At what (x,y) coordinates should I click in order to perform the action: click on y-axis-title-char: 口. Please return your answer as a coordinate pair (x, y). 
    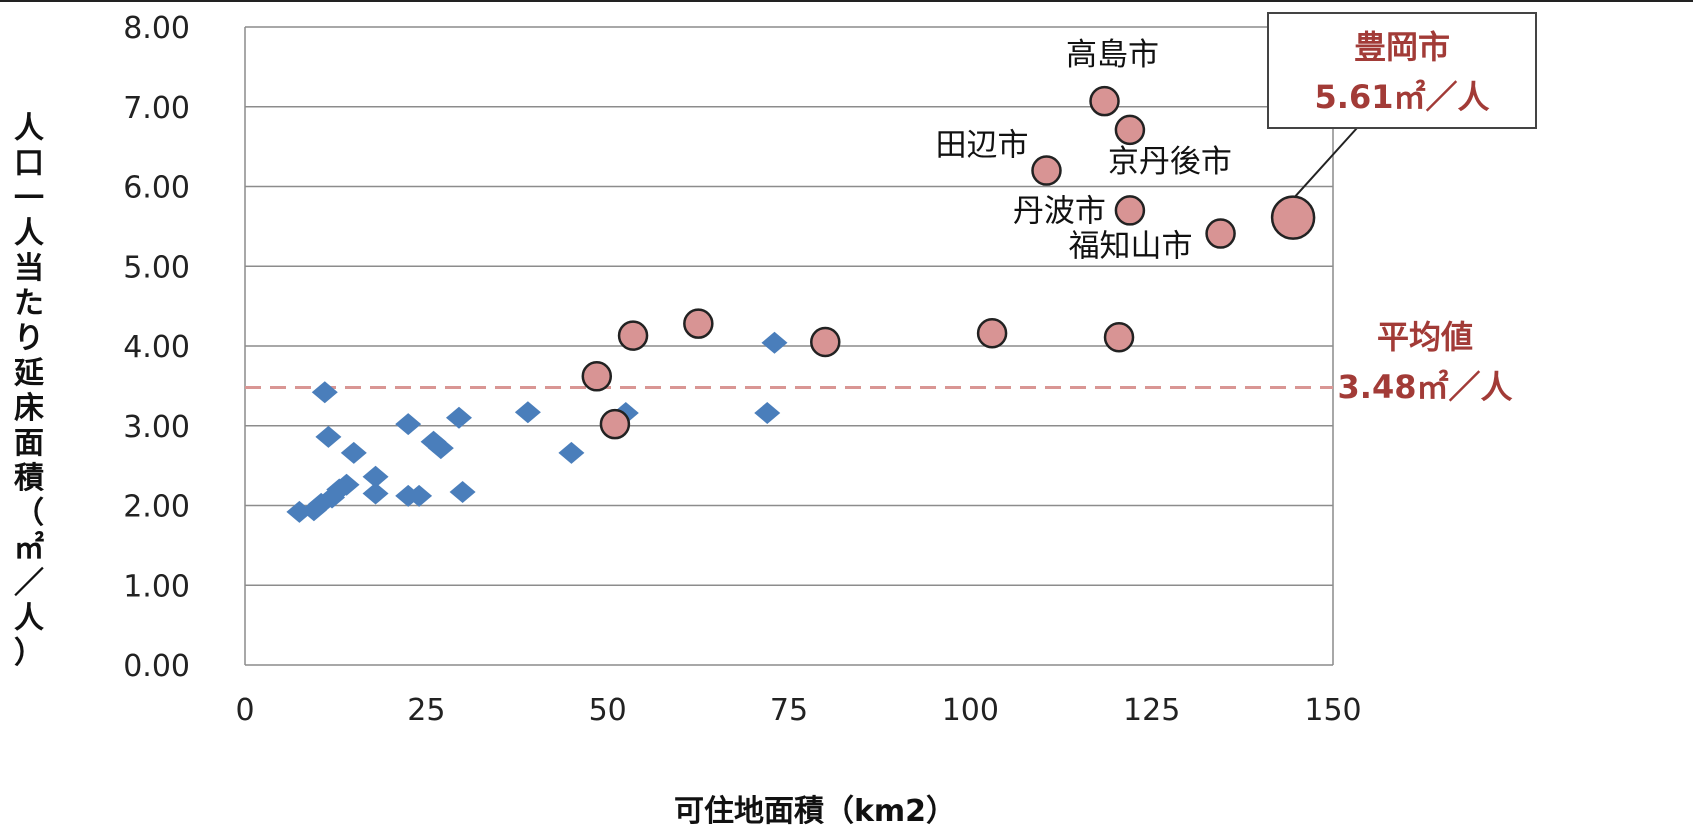
    Looking at the image, I should click on (29, 163).